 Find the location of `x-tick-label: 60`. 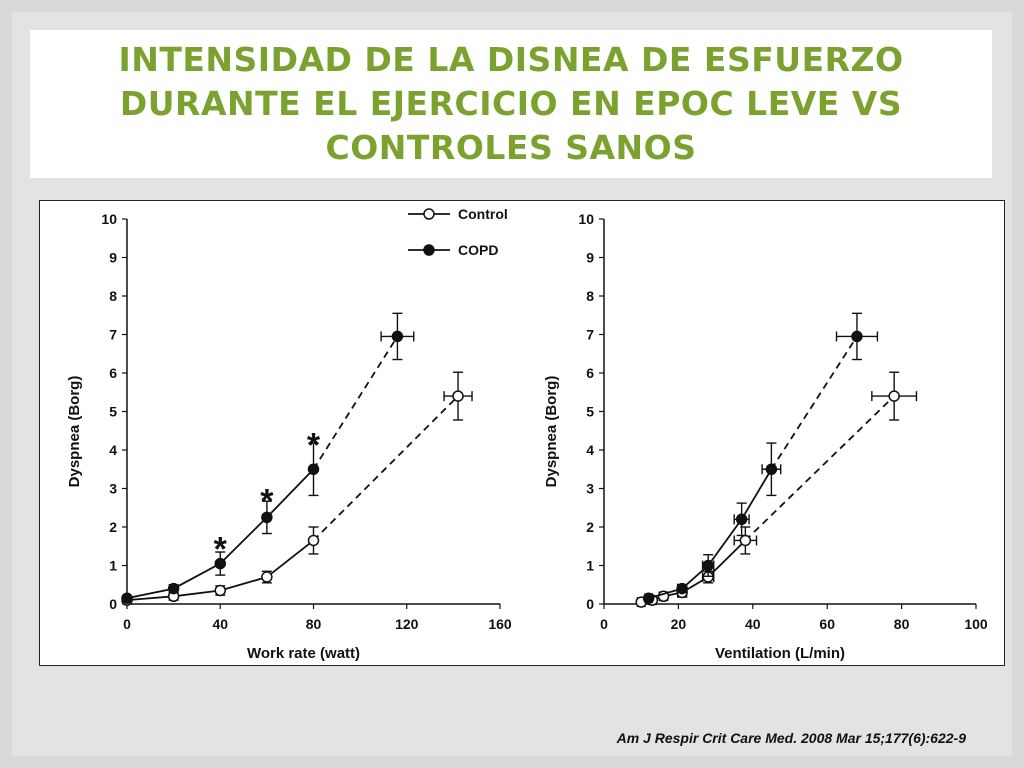

x-tick-label: 60 is located at coordinates (827, 624).